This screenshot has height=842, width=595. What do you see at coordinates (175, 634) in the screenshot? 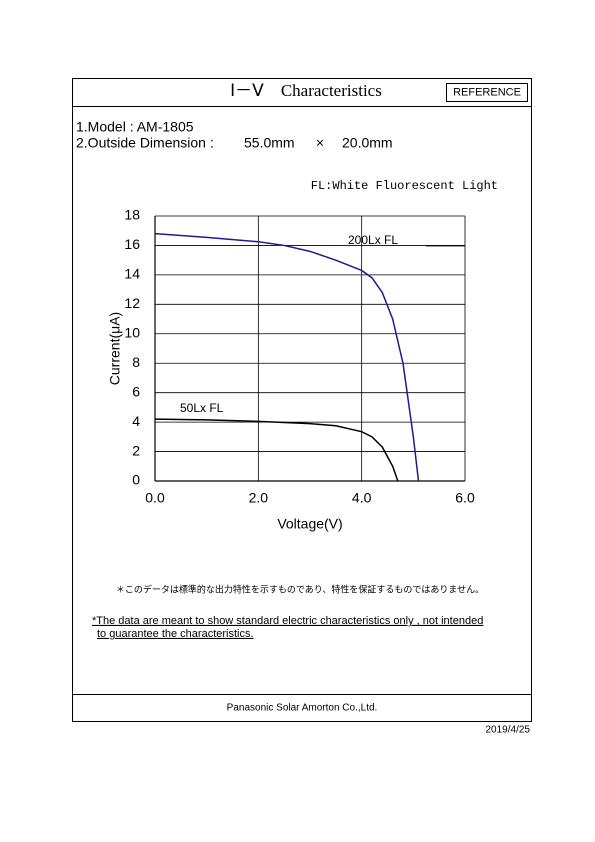
I see `note-english: to guarantee the characteristics.` at bounding box center [175, 634].